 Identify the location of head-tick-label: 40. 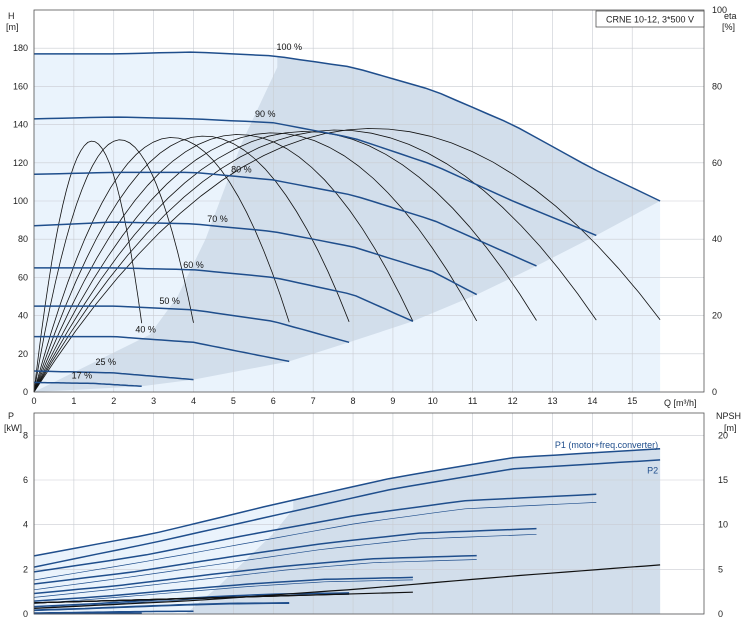
(23, 316).